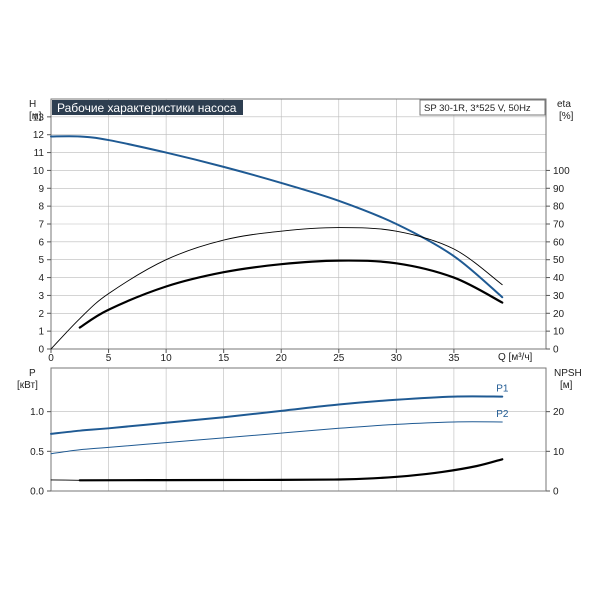  What do you see at coordinates (556, 350) in the screenshot?
I see `top-y-right-tick-label: 0` at bounding box center [556, 350].